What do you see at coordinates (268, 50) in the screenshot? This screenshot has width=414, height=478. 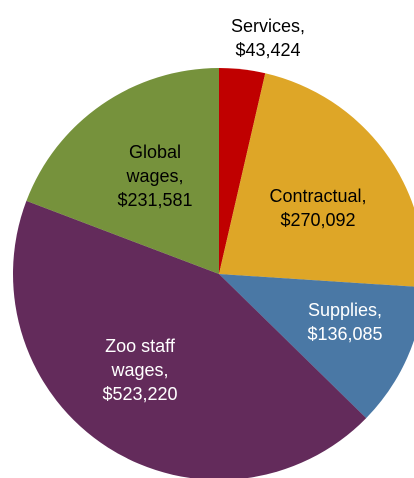 I see `value-label: $43,424` at bounding box center [268, 50].